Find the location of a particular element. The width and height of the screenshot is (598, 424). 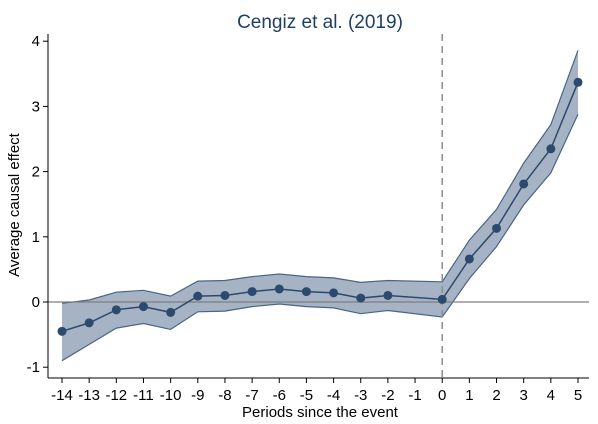

chart-title: Cengiz et al. (2019) is located at coordinates (320, 22).